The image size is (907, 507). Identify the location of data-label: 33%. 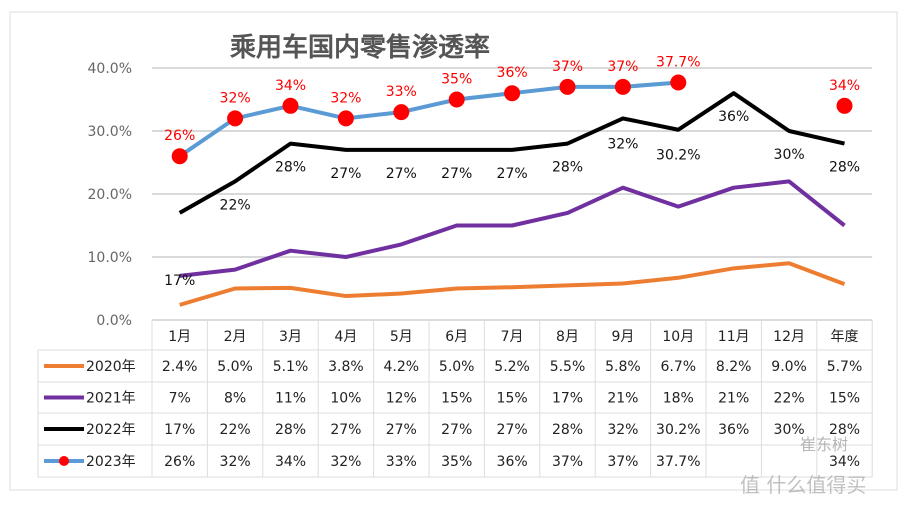
(401, 92).